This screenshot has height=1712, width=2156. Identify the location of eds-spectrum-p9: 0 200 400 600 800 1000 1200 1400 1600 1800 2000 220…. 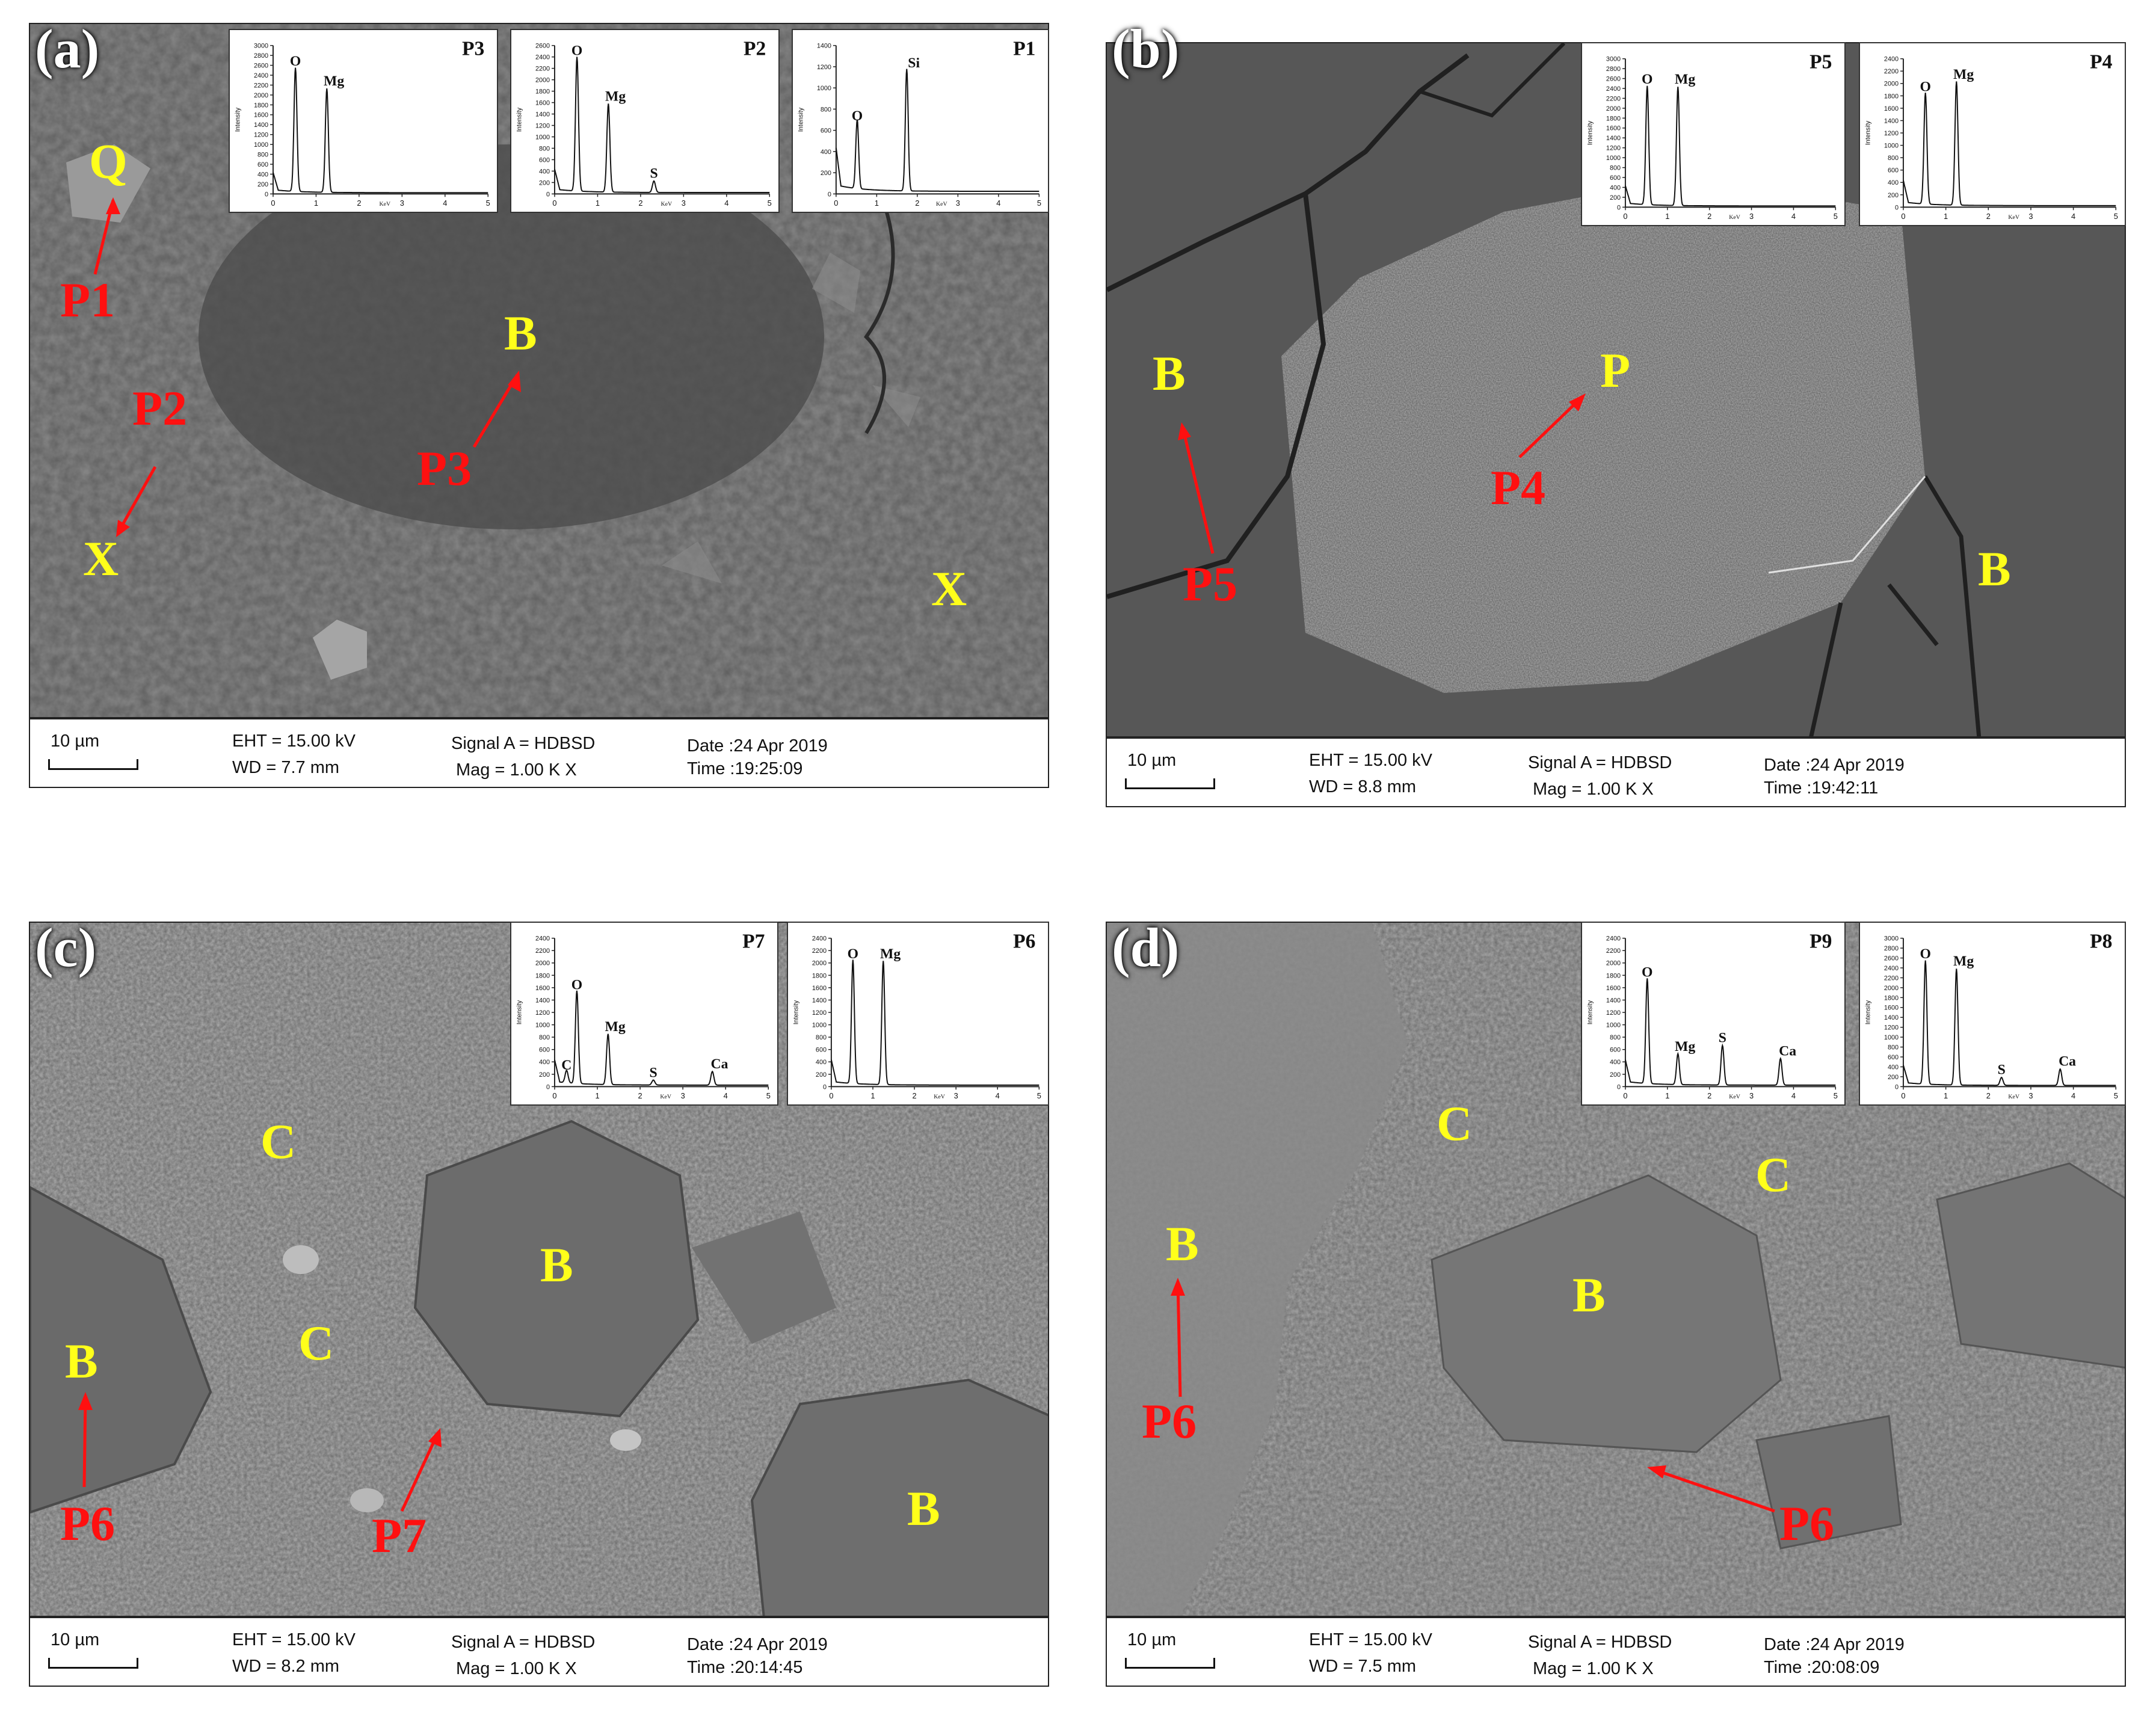
(1714, 1014).